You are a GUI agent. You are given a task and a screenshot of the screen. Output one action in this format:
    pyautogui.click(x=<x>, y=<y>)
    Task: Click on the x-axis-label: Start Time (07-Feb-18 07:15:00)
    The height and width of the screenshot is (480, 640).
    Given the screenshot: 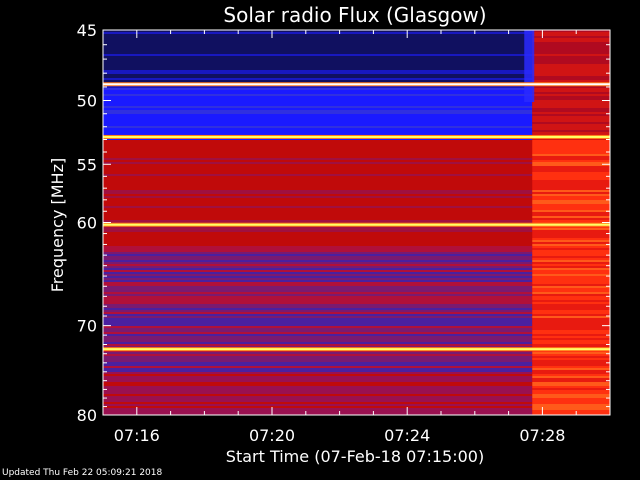 What is the action you would take?
    pyautogui.click(x=355, y=456)
    